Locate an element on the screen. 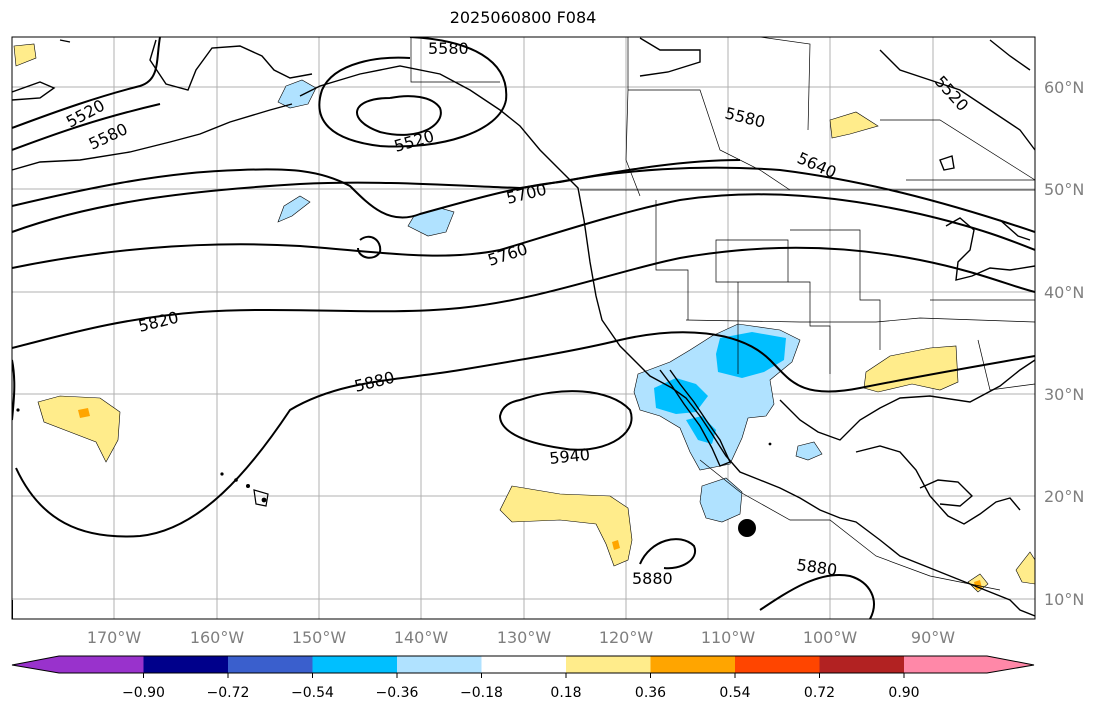  storm-center-dot is located at coordinates (747, 528).